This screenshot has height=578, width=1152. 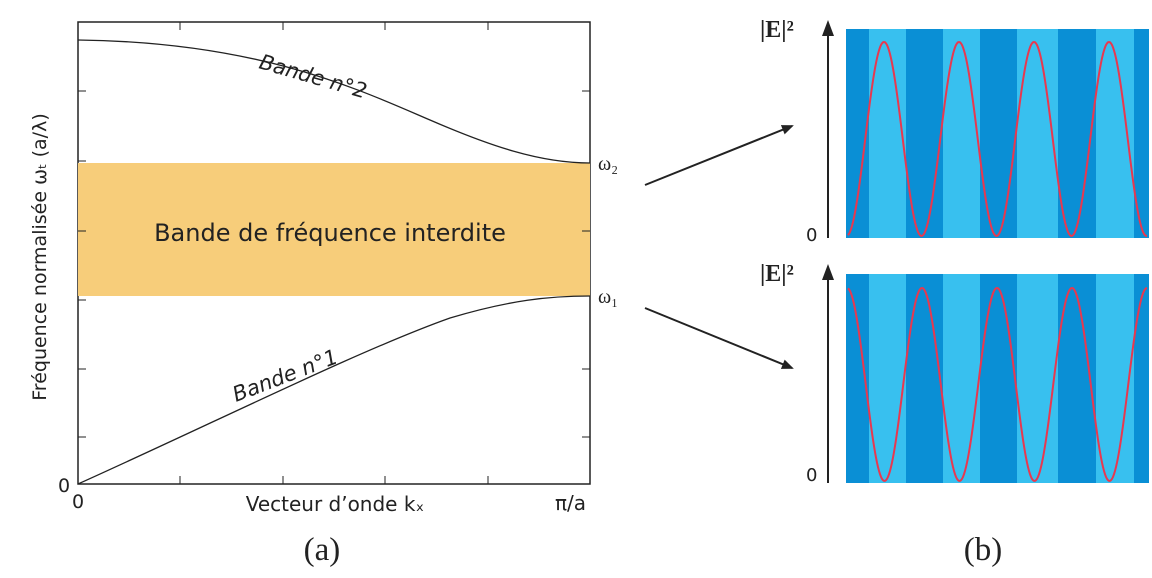 What do you see at coordinates (777, 274) in the screenshot?
I see `axis-bottom-label: |E|²` at bounding box center [777, 274].